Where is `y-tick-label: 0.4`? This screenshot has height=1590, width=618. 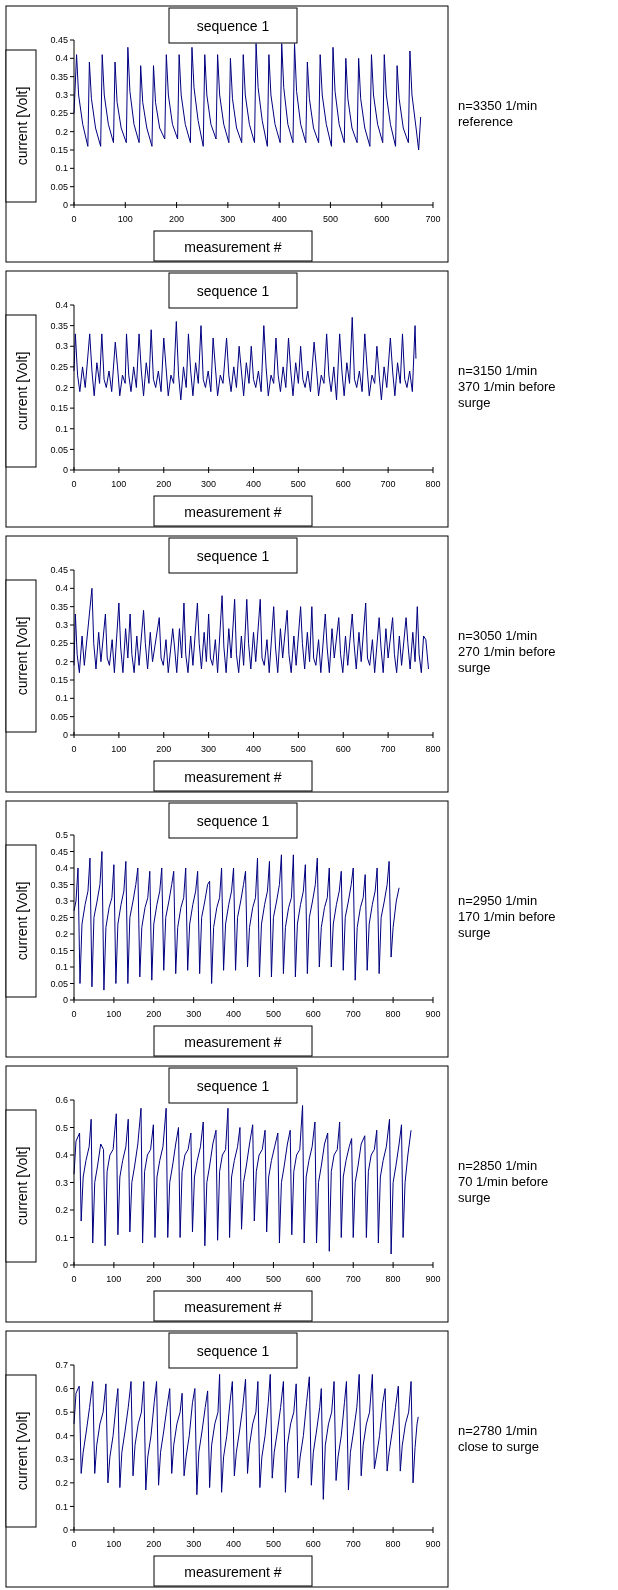 y-tick-label: 0.4 is located at coordinates (61, 58).